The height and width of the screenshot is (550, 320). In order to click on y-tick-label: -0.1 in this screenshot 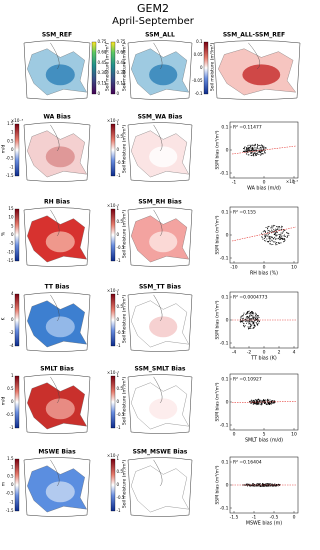, I will do `click(224, 426)`.